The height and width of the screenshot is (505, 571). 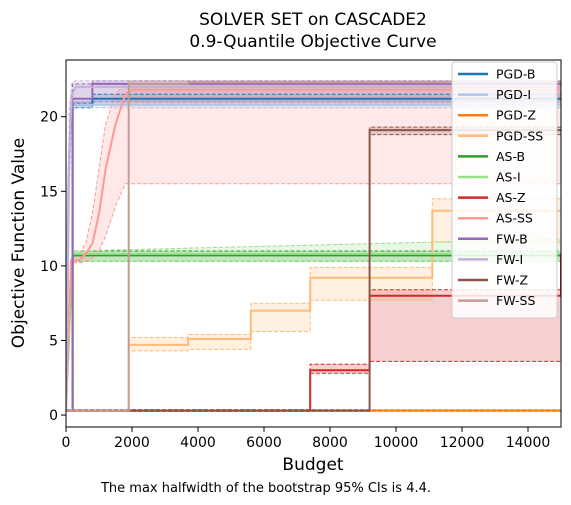 What do you see at coordinates (53, 416) in the screenshot?
I see `y-tick-label: 0` at bounding box center [53, 416].